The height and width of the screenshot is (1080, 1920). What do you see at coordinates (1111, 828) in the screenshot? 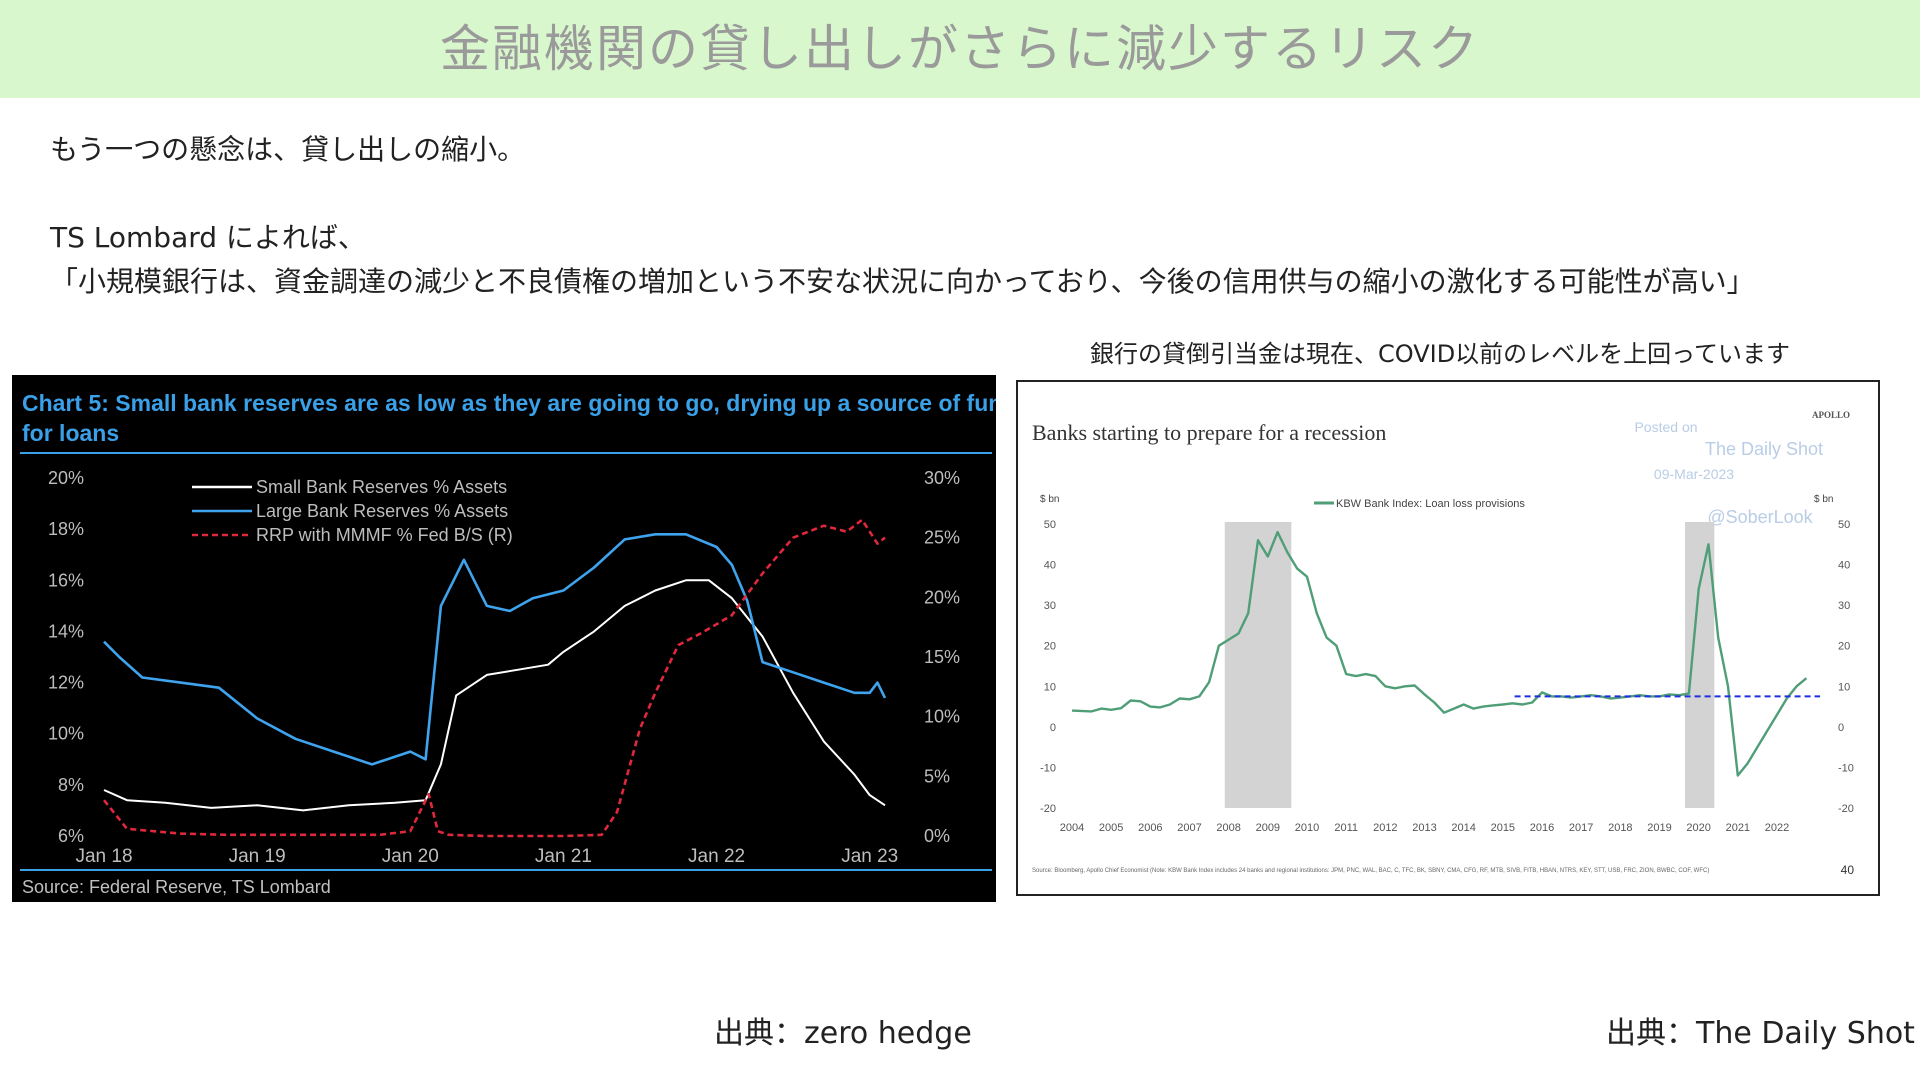
I see `x-tick-label: 2005` at bounding box center [1111, 828].